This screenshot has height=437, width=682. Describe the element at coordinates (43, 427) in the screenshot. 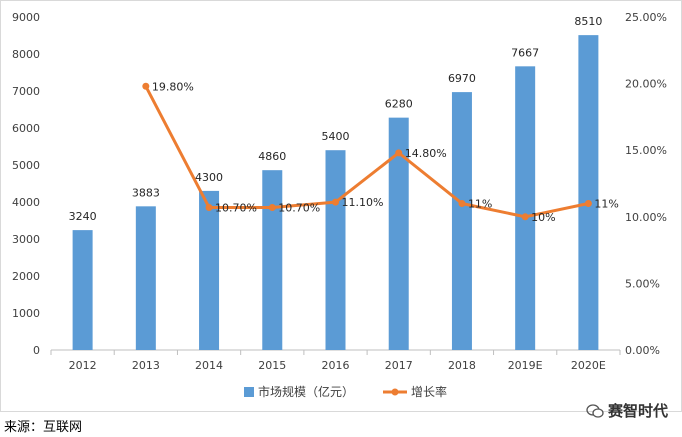

I see `source-note: 来源：互联网` at that location.